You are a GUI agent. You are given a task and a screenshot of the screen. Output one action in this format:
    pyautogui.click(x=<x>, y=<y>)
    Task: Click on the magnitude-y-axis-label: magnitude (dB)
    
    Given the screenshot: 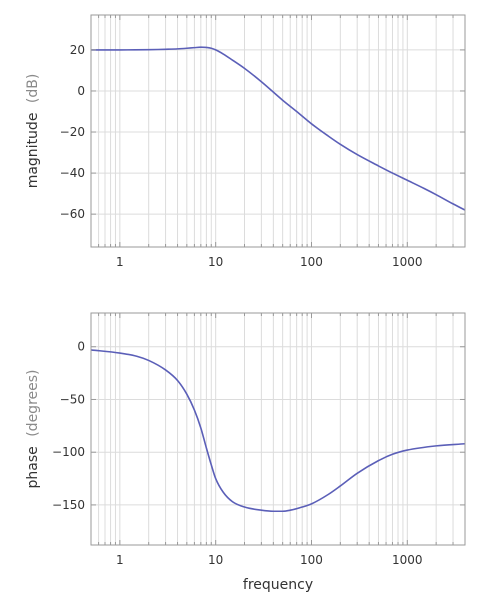 What is the action you would take?
    pyautogui.click(x=33, y=131)
    